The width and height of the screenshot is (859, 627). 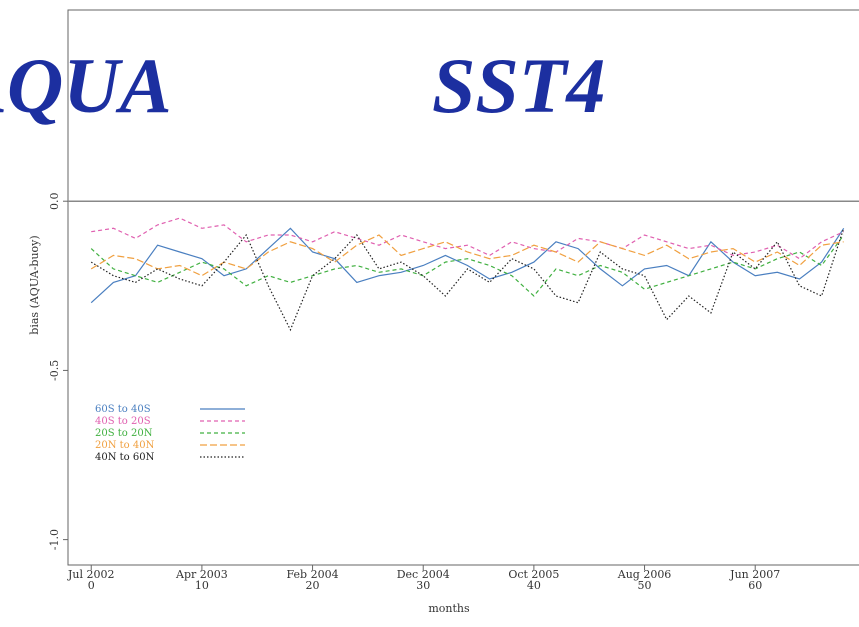 I want to click on y-axis-label: bias (AQUA-buoy), so click(x=34, y=284).